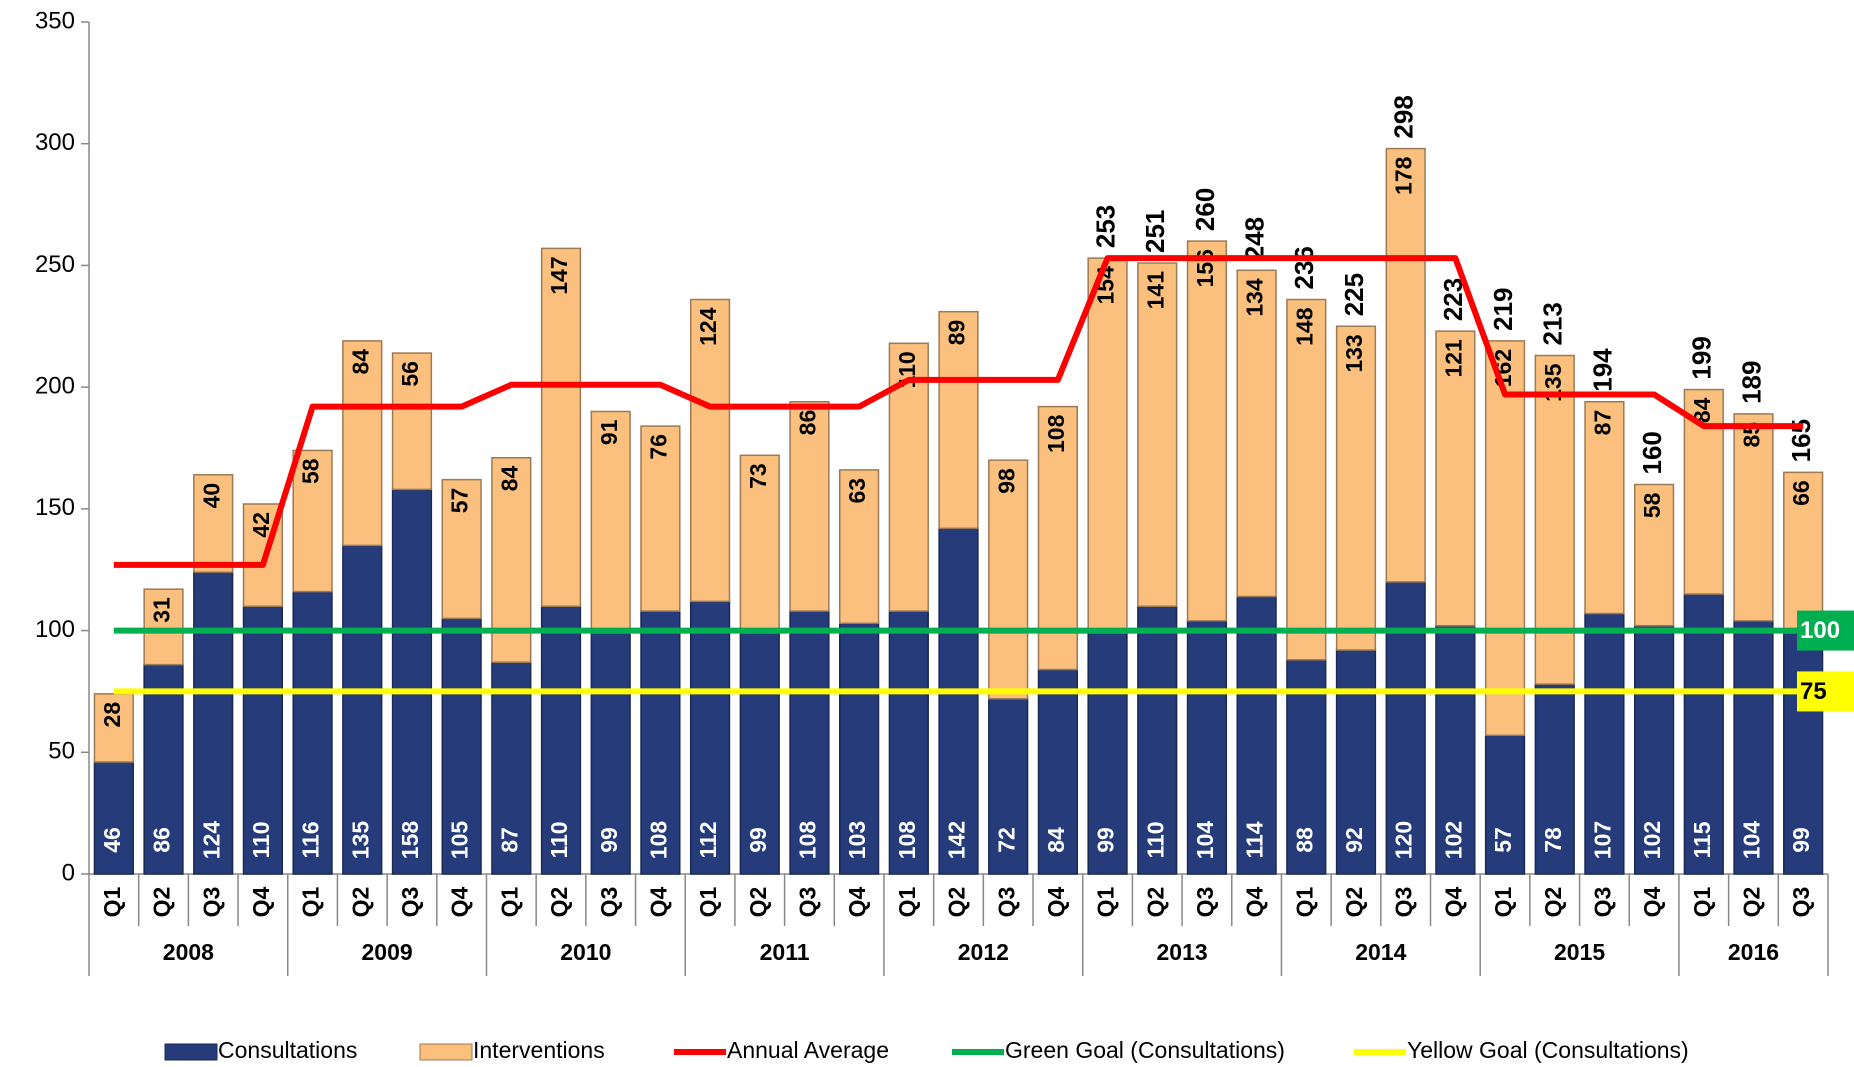 The width and height of the screenshot is (1854, 1067). I want to click on value-label: 120, so click(1404, 840).